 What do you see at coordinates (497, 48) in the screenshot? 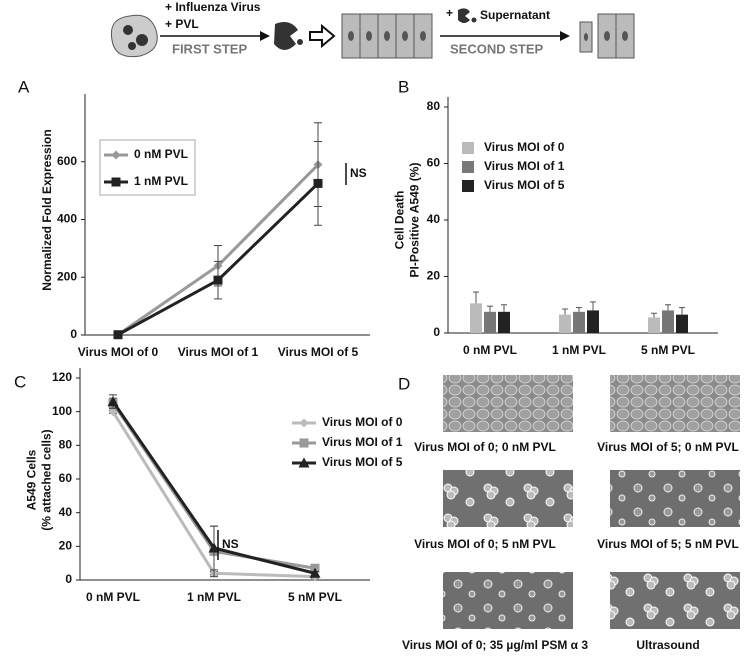
I see `schematic-text: SECOND STEP` at bounding box center [497, 48].